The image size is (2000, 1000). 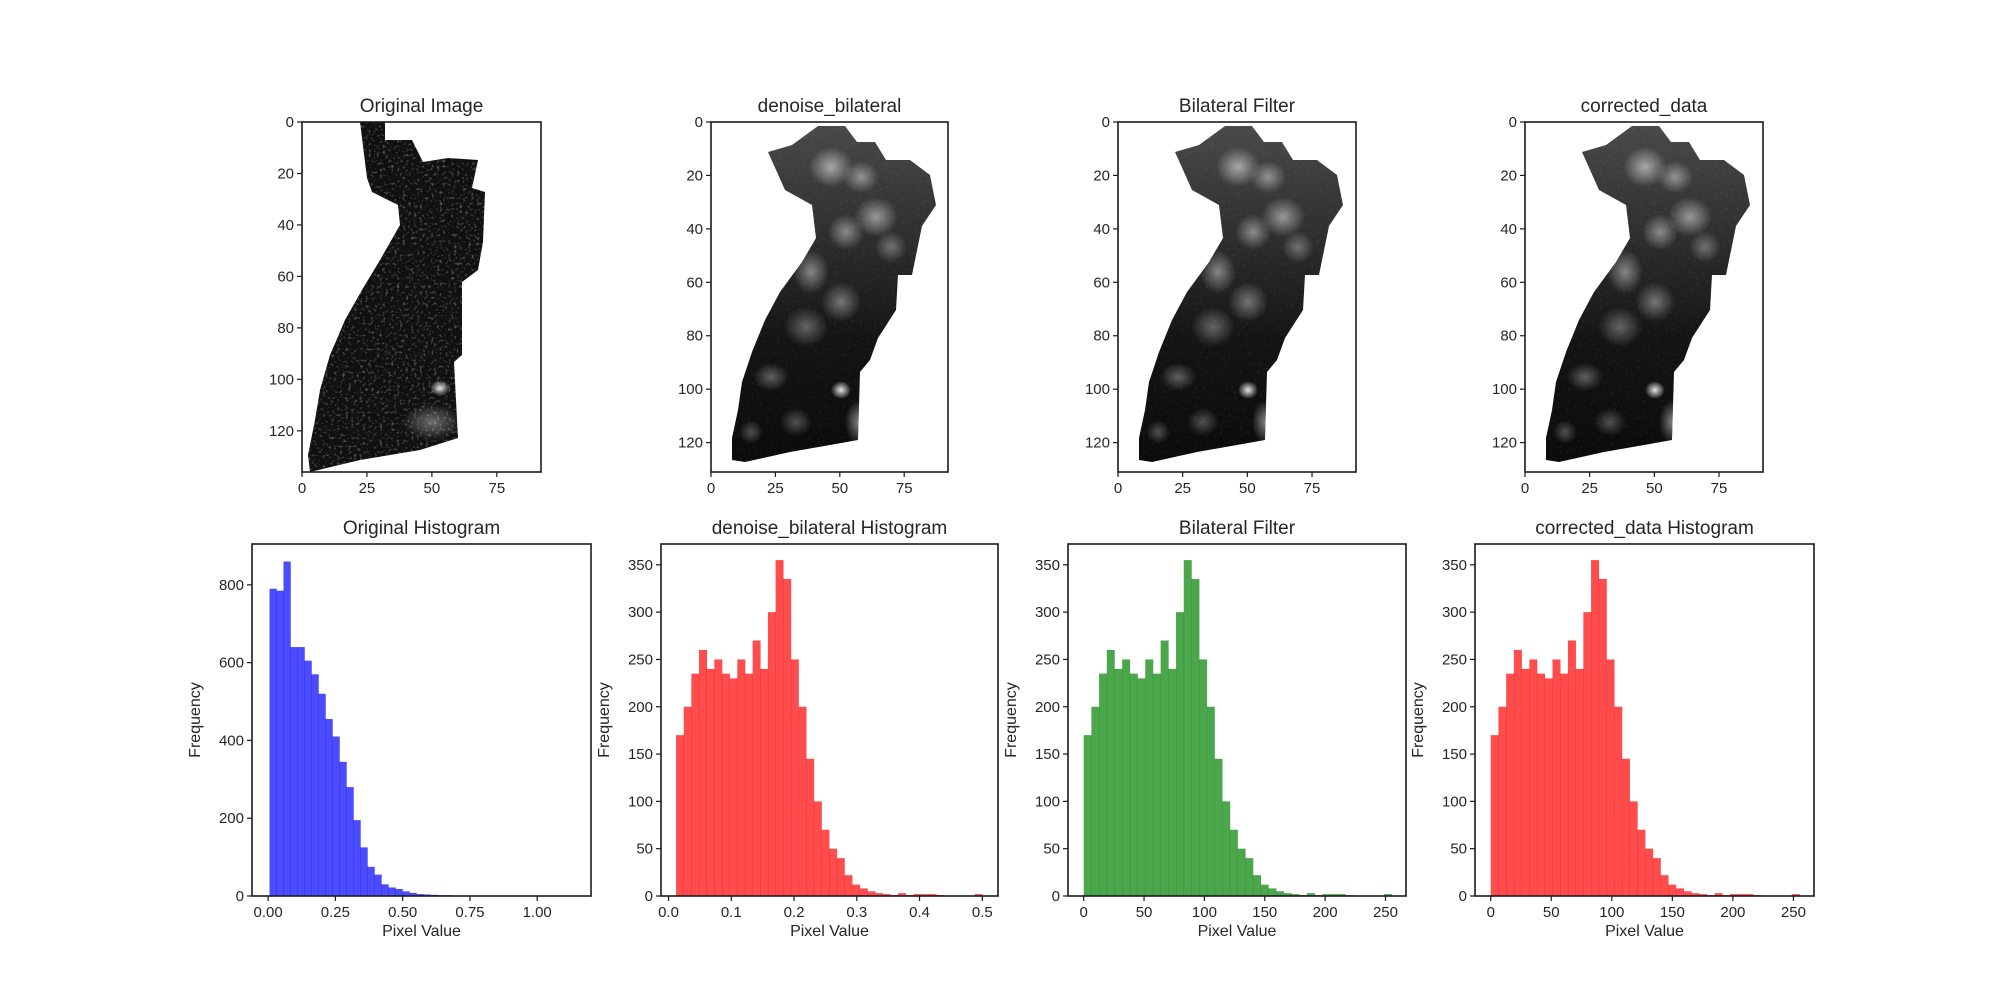 What do you see at coordinates (421, 528) in the screenshot?
I see `chart-title: Original Histogram` at bounding box center [421, 528].